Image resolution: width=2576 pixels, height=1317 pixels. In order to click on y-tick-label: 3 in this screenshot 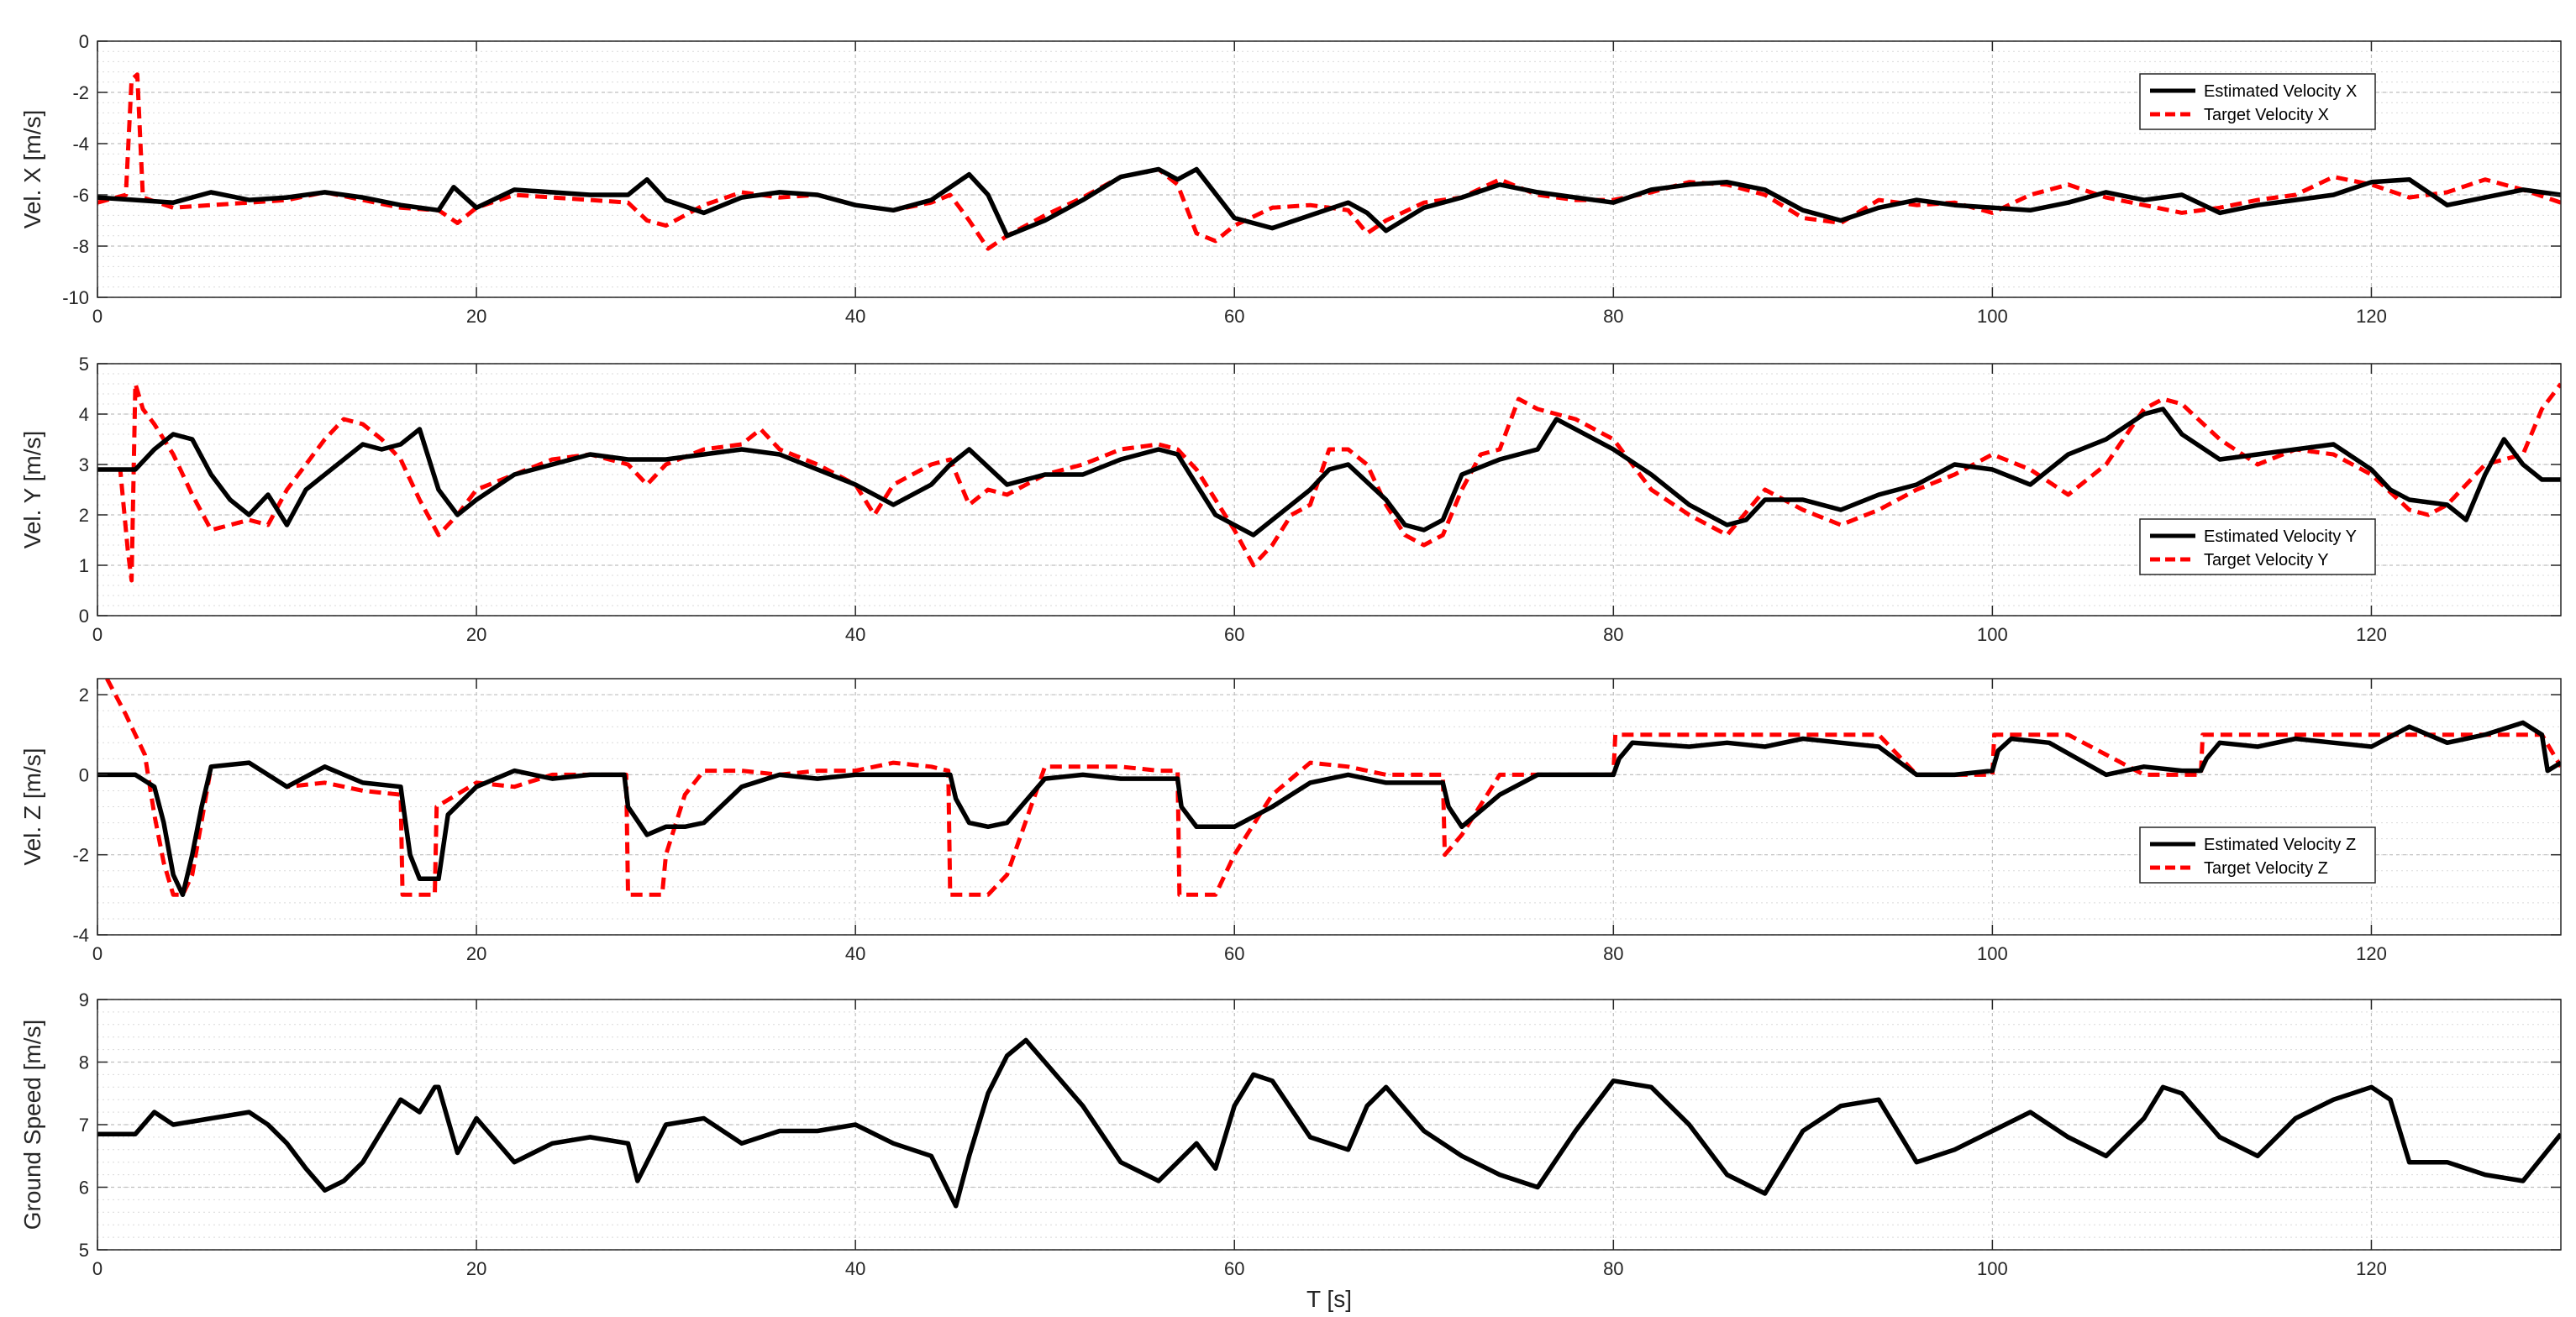, I will do `click(84, 464)`.